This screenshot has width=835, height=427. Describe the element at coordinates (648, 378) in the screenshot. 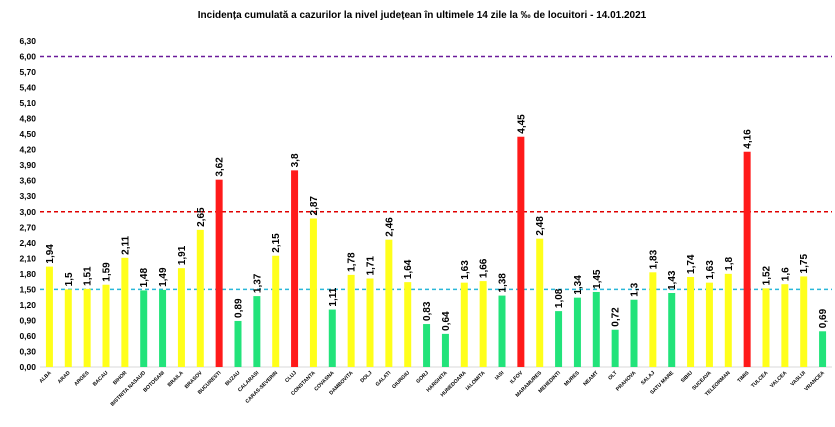

I see `x-tick-label: SALAJ` at that location.